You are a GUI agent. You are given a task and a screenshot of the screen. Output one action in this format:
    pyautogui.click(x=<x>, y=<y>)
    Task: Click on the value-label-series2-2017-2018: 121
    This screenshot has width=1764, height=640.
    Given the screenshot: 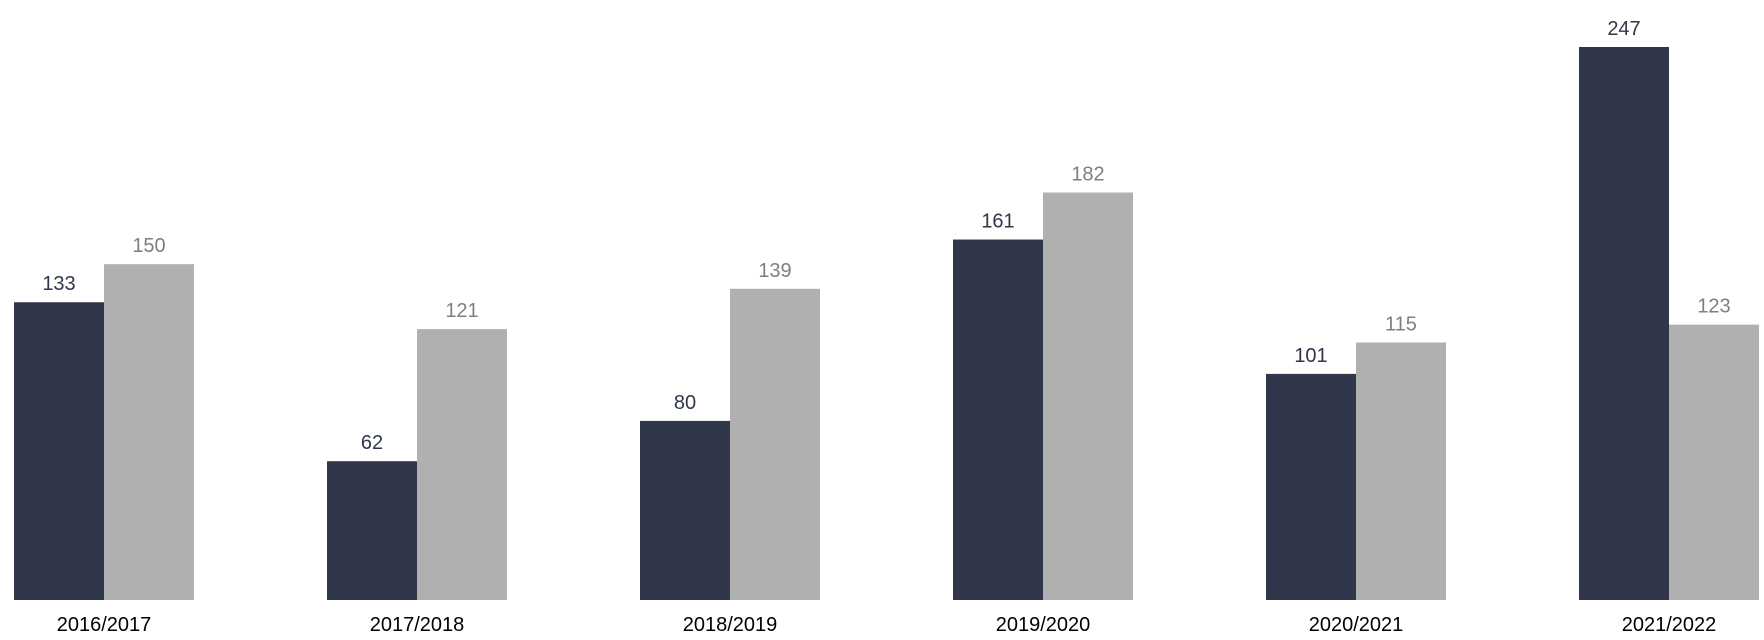 What is the action you would take?
    pyautogui.click(x=461, y=311)
    